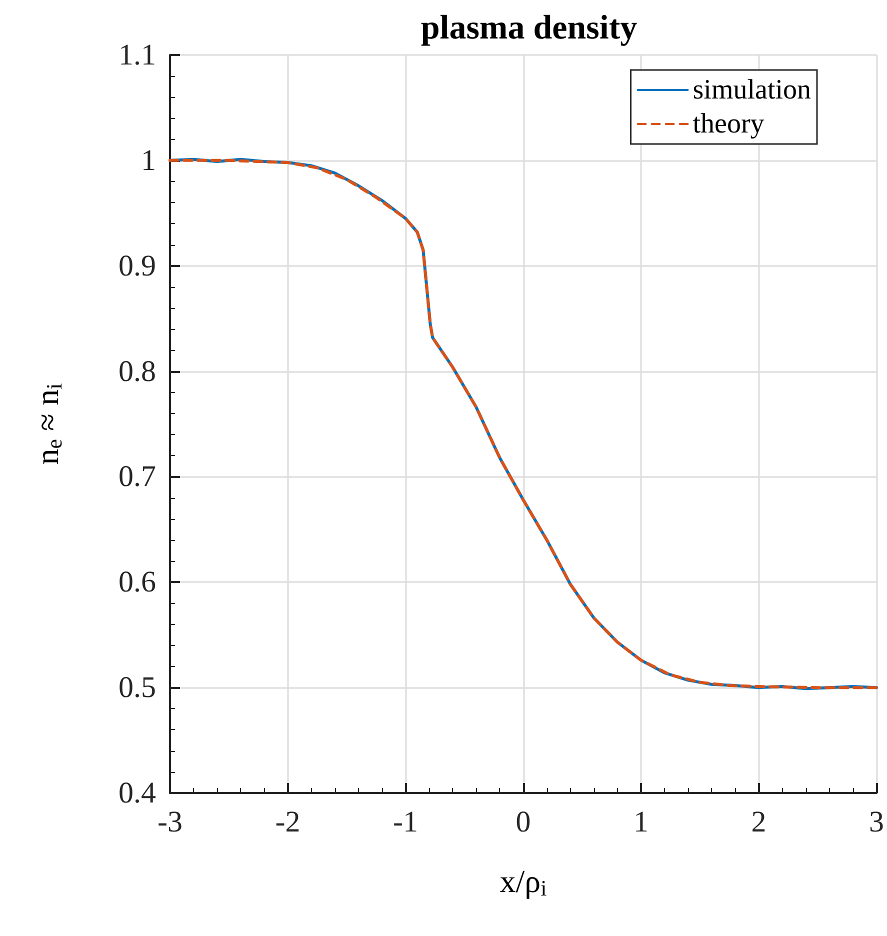  Describe the element at coordinates (641, 822) in the screenshot. I see `x-tick-label: 1` at that location.